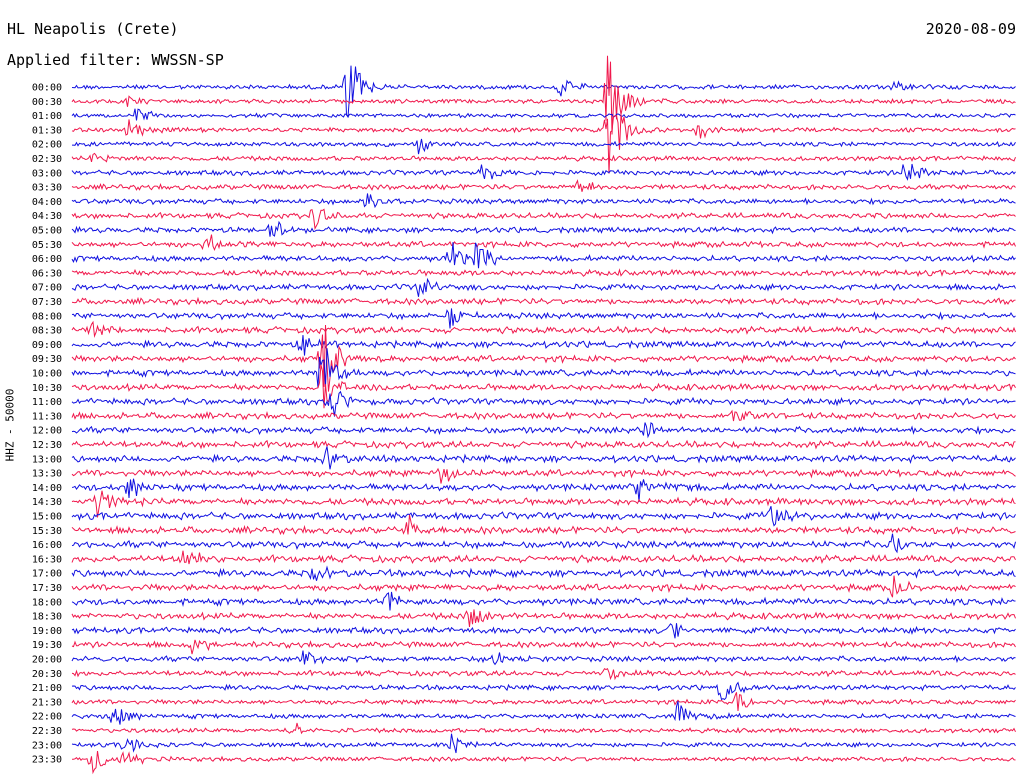  What do you see at coordinates (47, 288) in the screenshot?
I see `time-label: 07:00` at bounding box center [47, 288].